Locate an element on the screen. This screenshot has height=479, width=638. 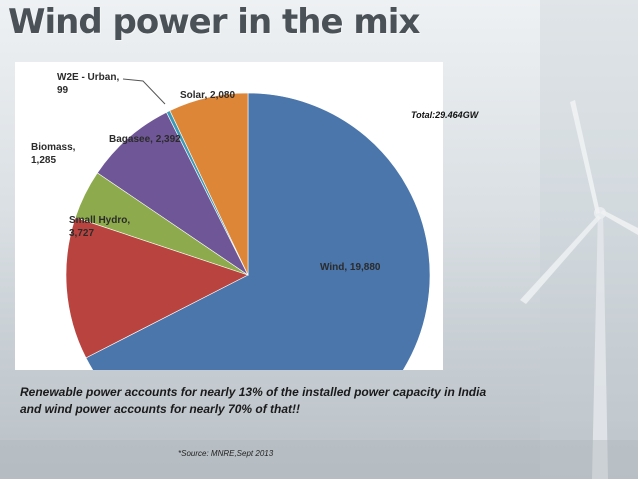
leader-line-w2e-urban is located at coordinates (144, 91).